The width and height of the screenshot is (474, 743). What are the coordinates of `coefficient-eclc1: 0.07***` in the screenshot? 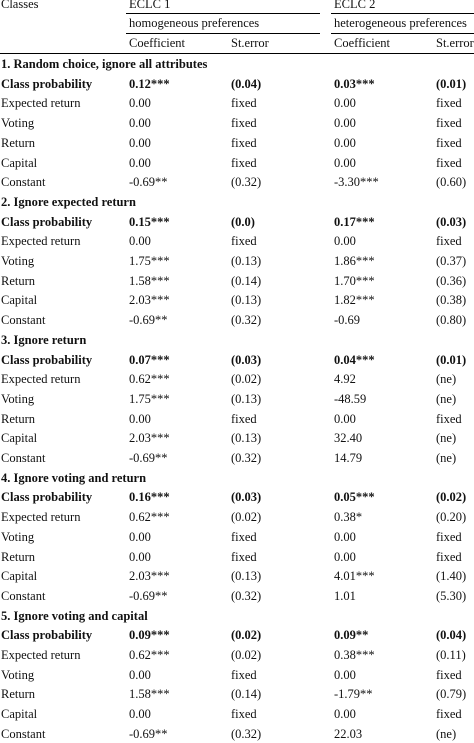 It's located at (149, 359).